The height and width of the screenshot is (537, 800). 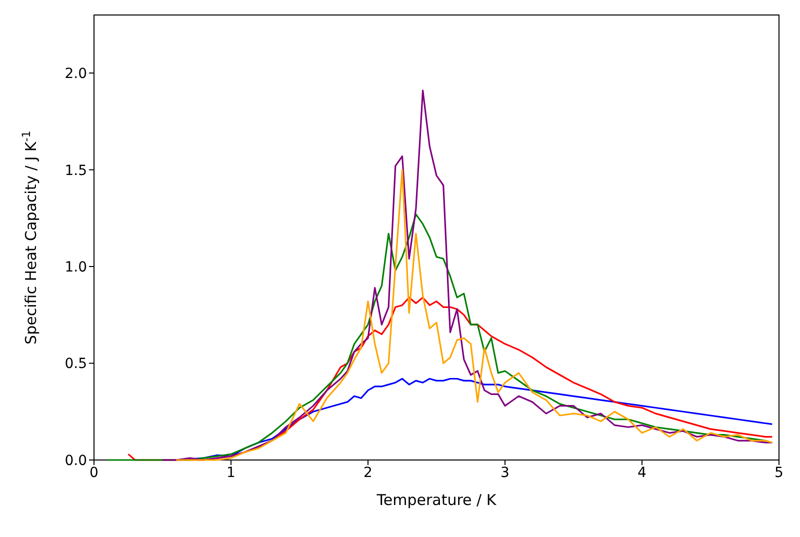 What do you see at coordinates (94, 472) in the screenshot?
I see `x-tick-label: 0` at bounding box center [94, 472].